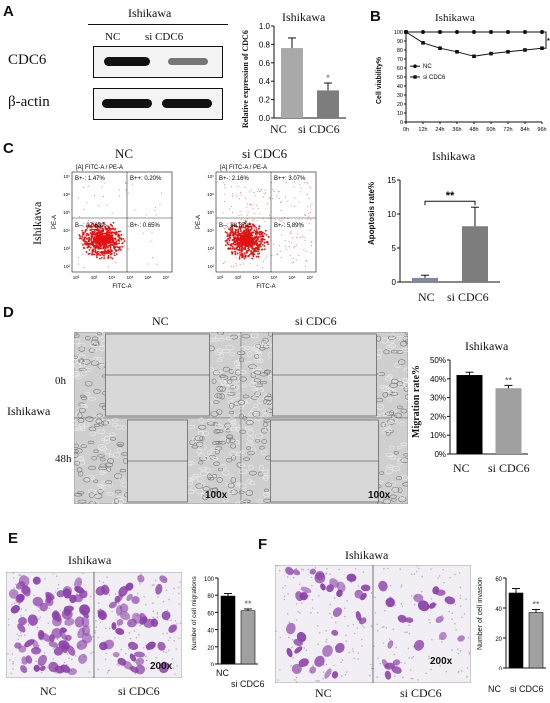 This screenshot has width=550, height=703. Describe the element at coordinates (328, 78) in the screenshot. I see `chart-a-sig-label: *` at that location.